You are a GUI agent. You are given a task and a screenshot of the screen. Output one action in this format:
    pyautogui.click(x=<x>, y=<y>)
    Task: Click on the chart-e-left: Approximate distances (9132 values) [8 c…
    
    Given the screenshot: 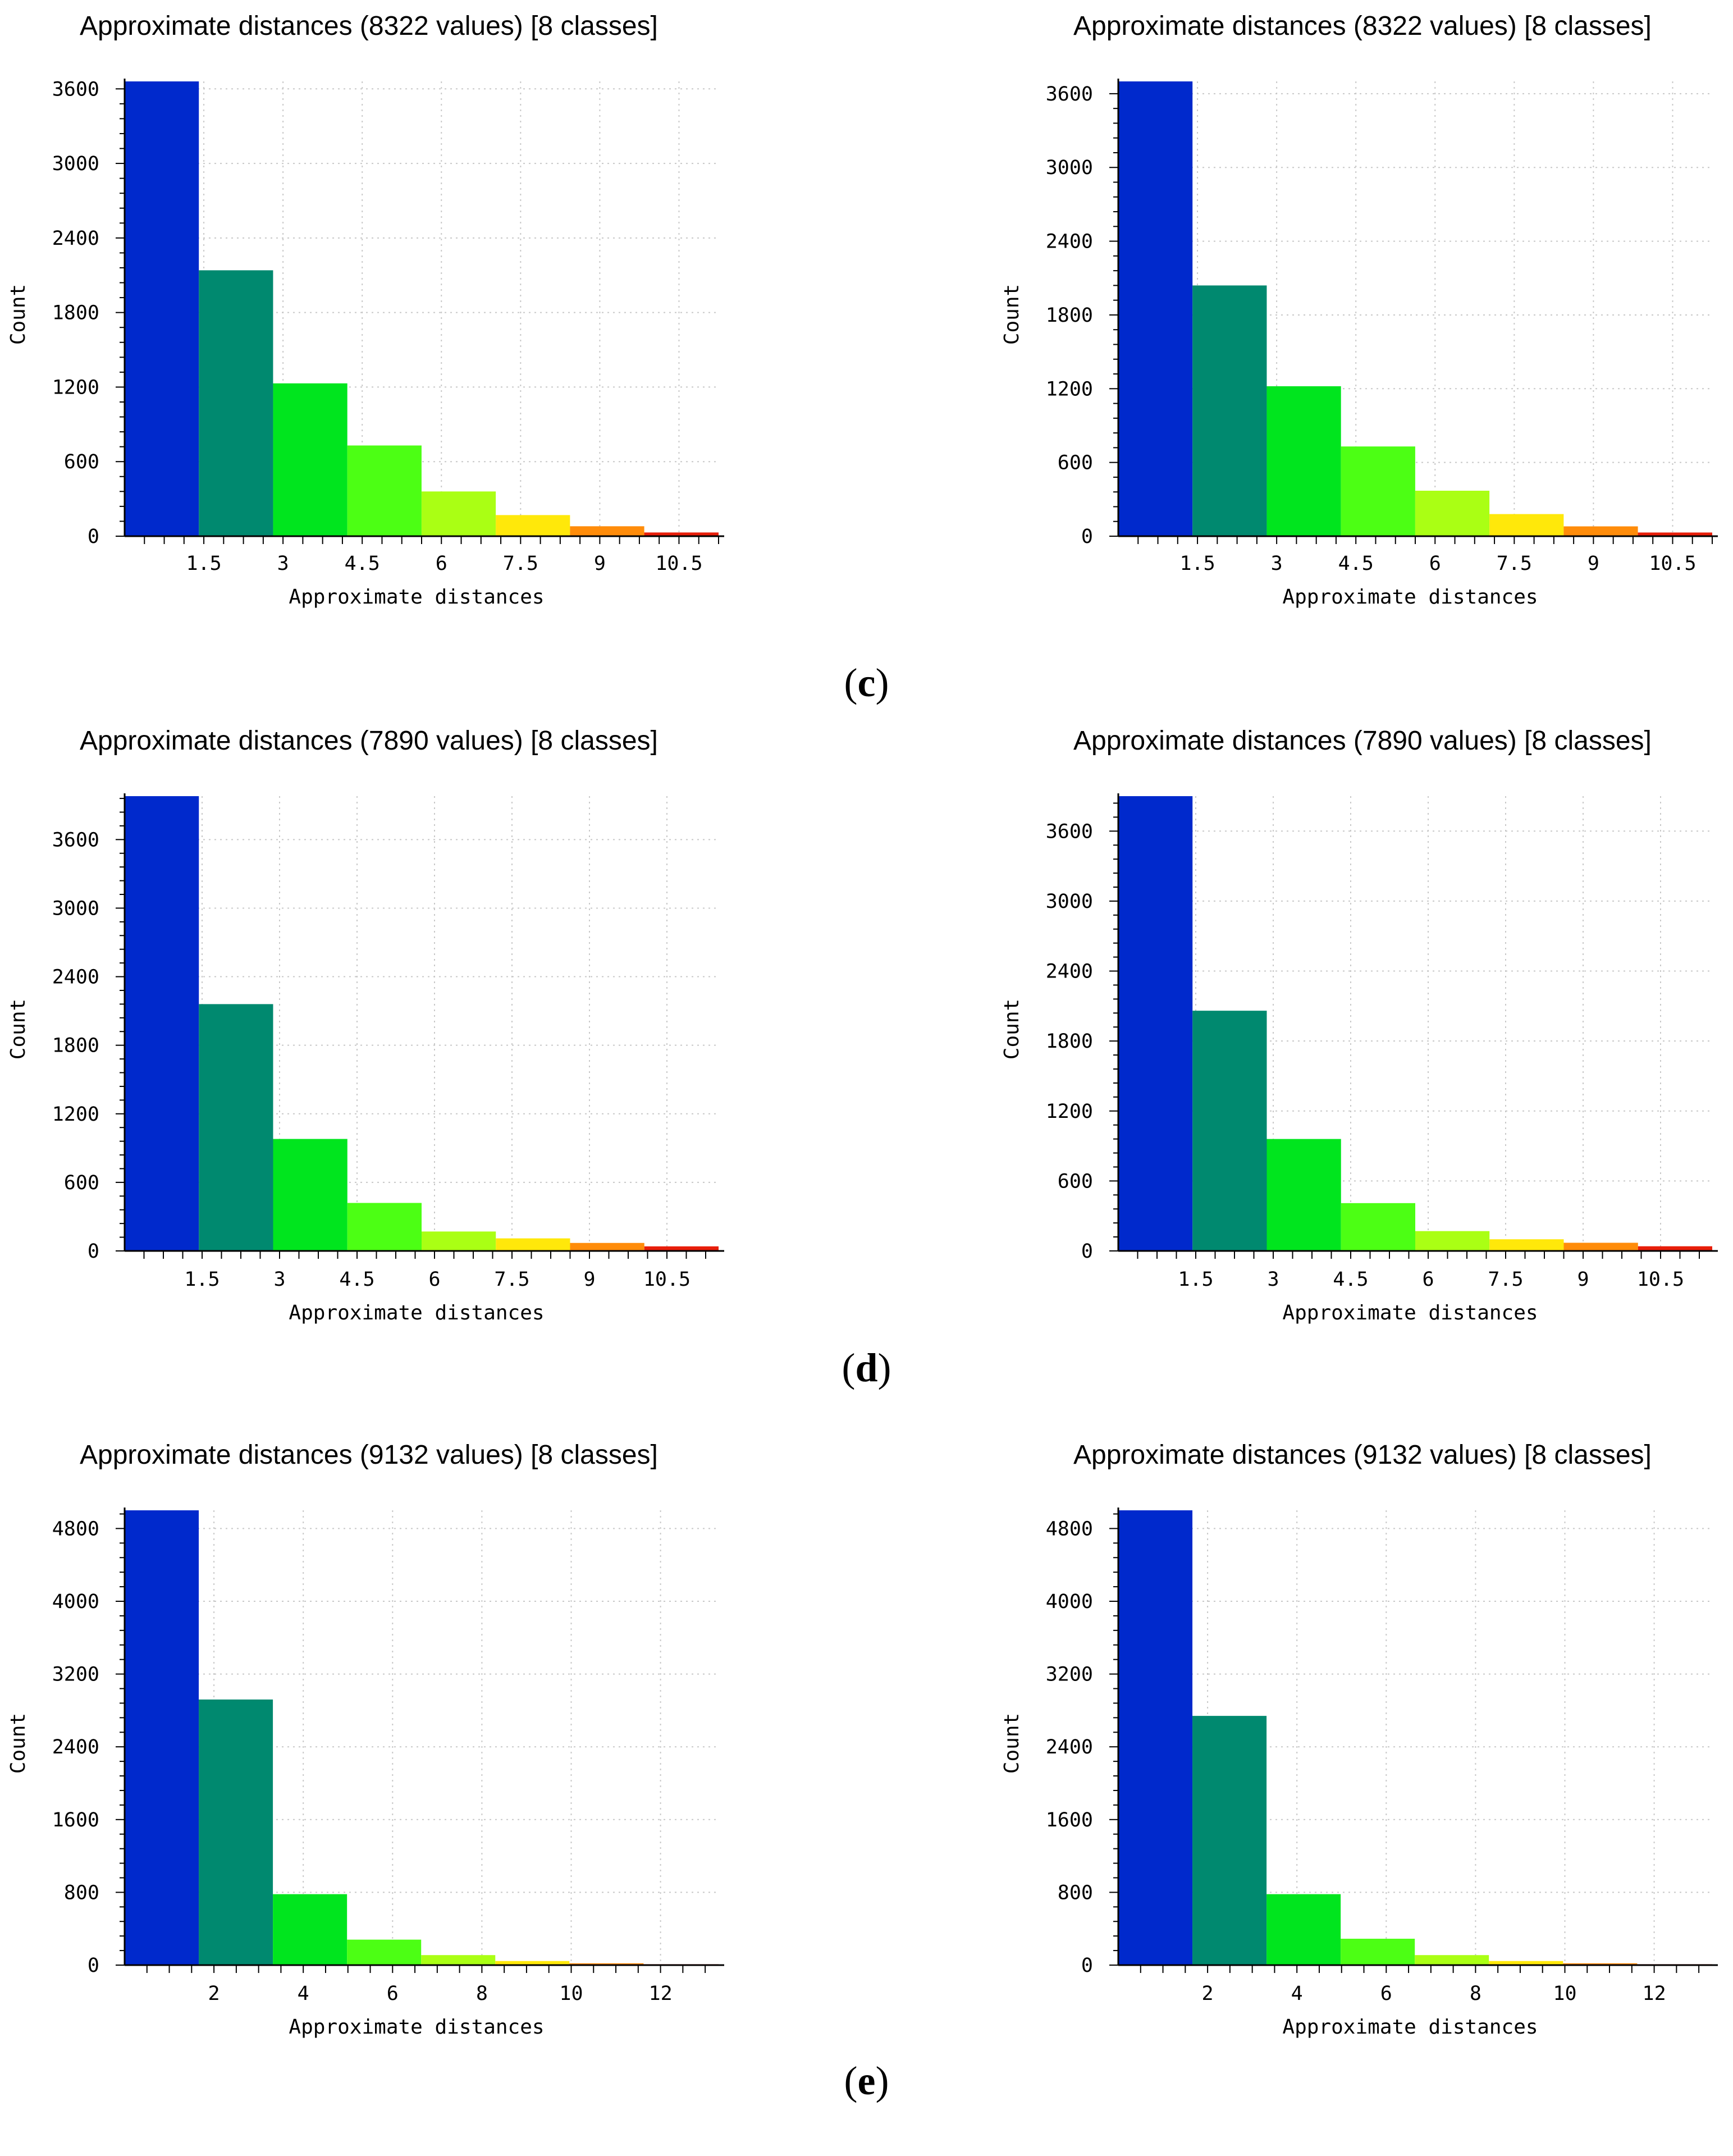 What is the action you would take?
    pyautogui.click(x=365, y=1739)
    